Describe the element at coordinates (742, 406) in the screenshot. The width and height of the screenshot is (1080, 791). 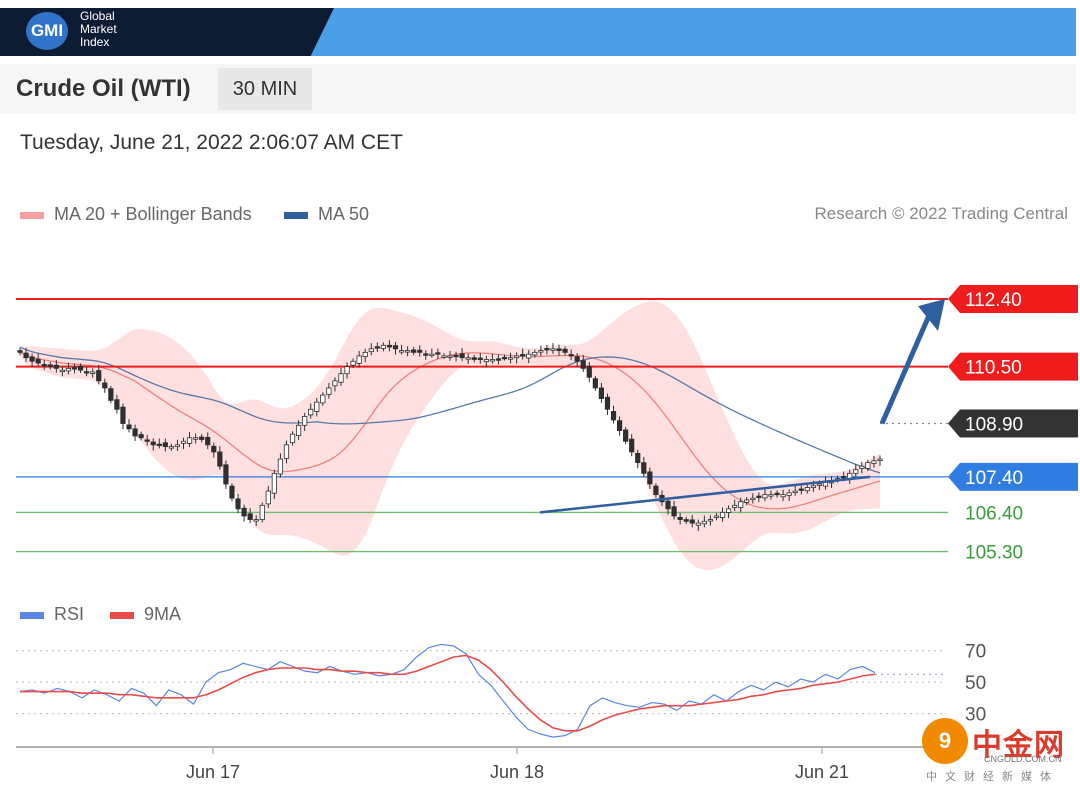
I see `annotations-layer` at that location.